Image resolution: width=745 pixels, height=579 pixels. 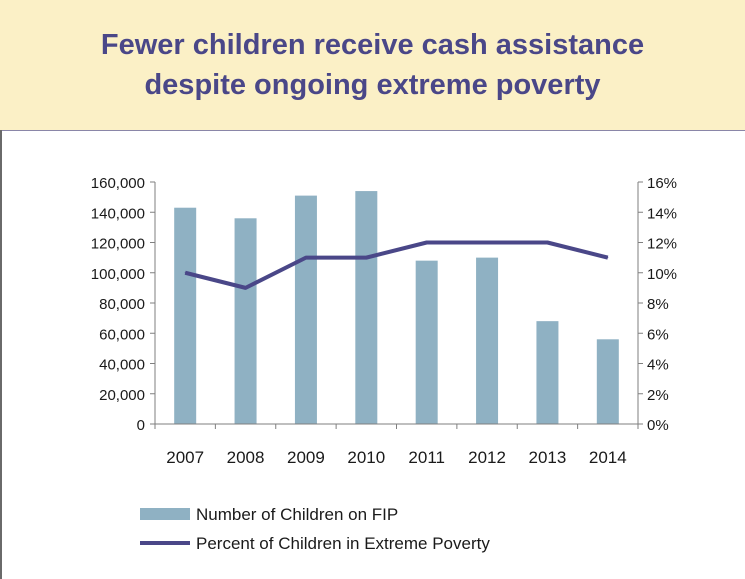 What do you see at coordinates (426, 342) in the screenshot?
I see `bar-2011` at bounding box center [426, 342].